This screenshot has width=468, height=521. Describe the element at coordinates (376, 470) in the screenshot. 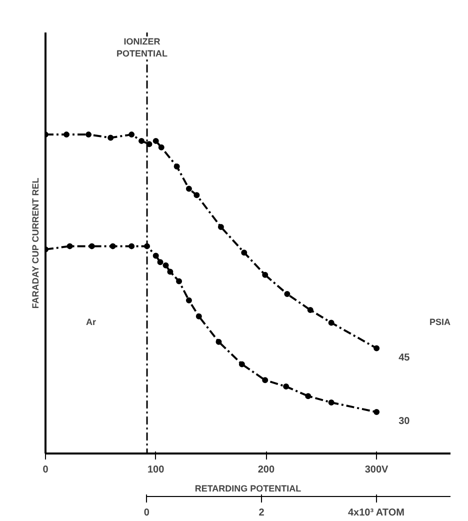

I see `x-tick-label: 300V` at that location.